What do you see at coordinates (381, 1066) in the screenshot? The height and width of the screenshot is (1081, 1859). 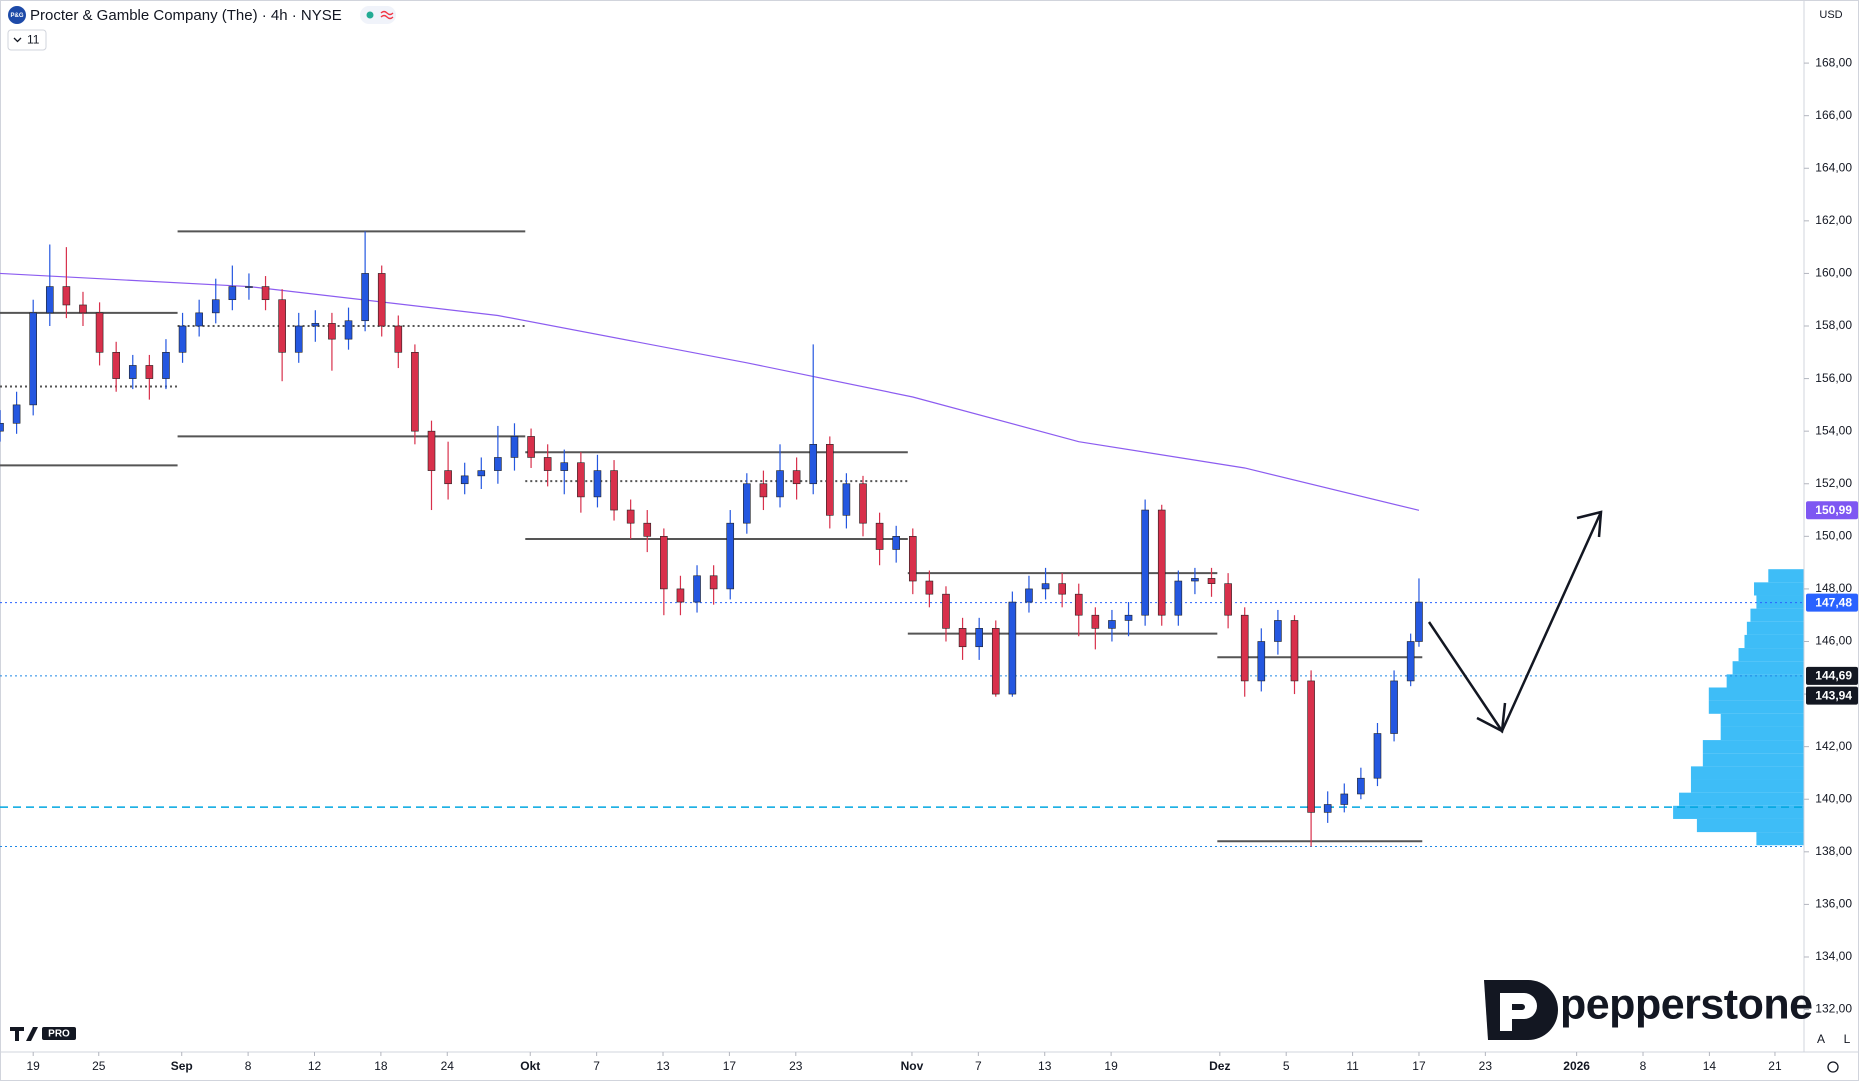 I see `x-tick-label: 18` at bounding box center [381, 1066].